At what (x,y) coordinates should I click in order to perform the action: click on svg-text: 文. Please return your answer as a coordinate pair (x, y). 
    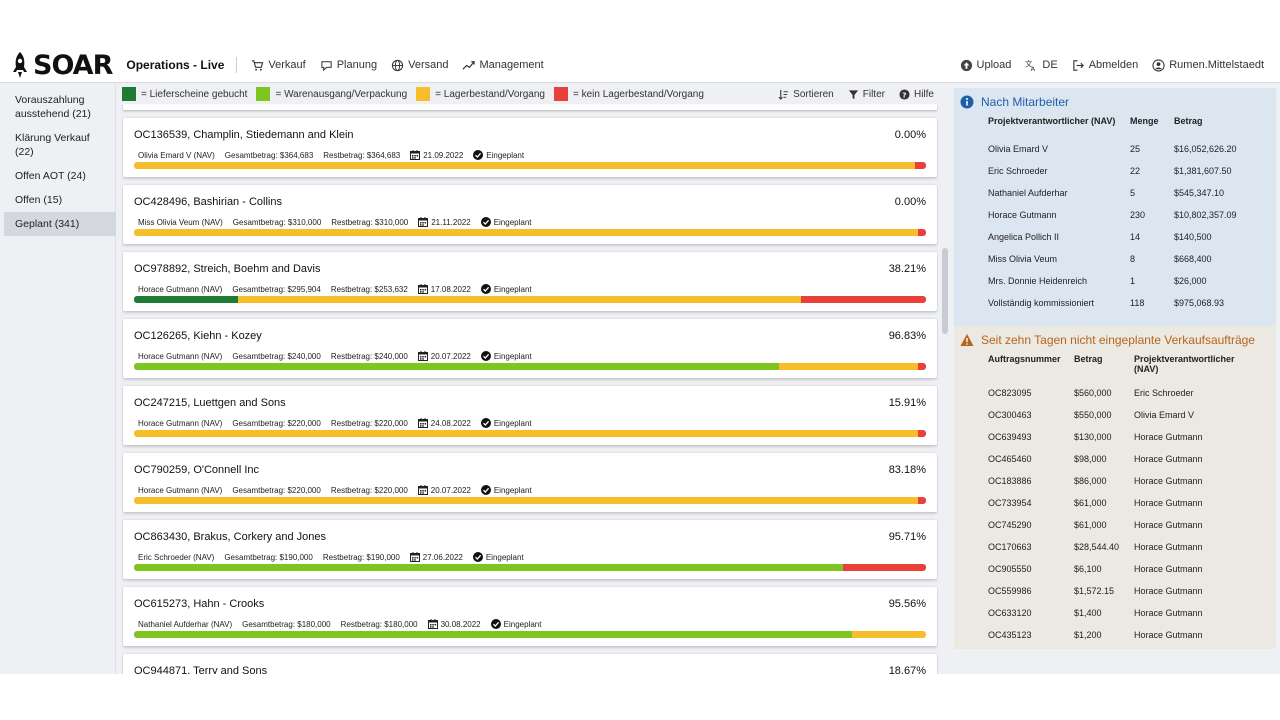
    Looking at the image, I should click on (1029, 63).